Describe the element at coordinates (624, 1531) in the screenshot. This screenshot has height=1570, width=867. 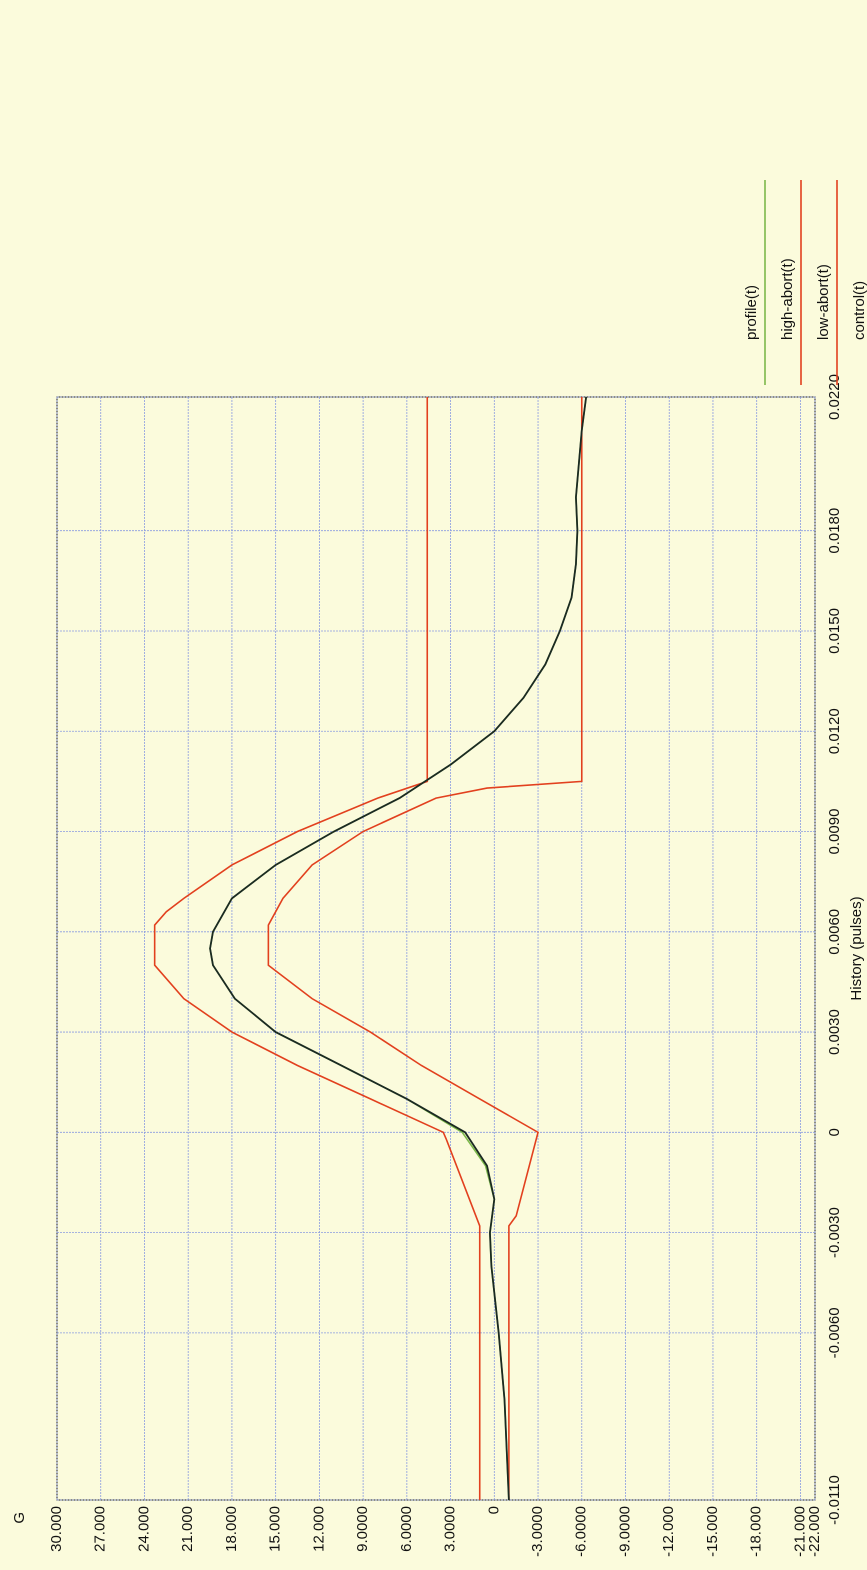
I see `y-tick-label: -9.0000` at that location.